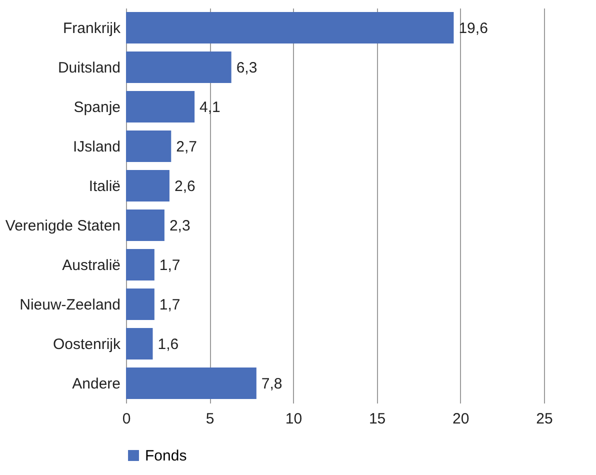 The width and height of the screenshot is (596, 475). Describe the element at coordinates (96, 383) in the screenshot. I see `y-tick-label: Andere` at that location.